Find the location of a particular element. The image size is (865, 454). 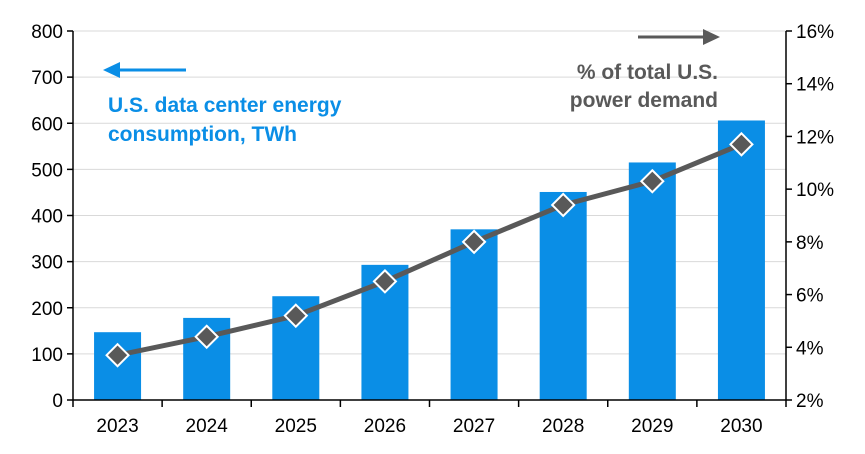

line-label-line-2: power demand is located at coordinates (644, 100).